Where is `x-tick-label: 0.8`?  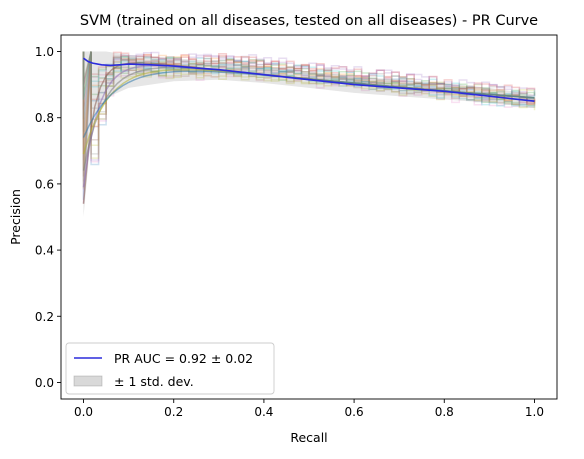
x-tick-label: 0.8 is located at coordinates (444, 412).